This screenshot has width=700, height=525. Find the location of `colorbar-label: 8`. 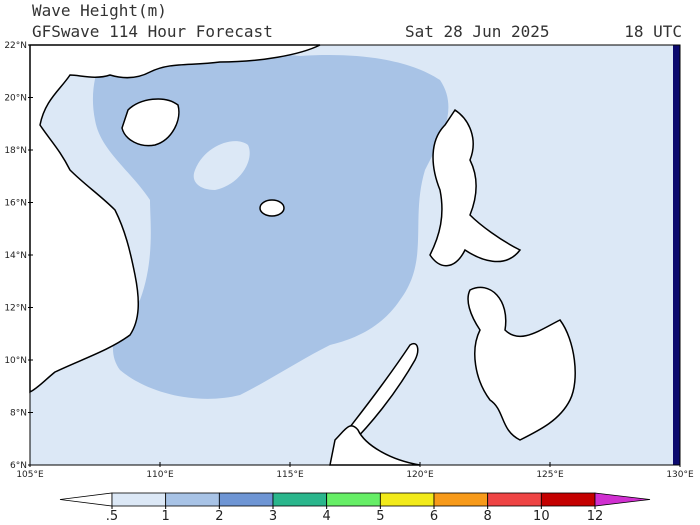

colorbar-label: 8 is located at coordinates (488, 516).